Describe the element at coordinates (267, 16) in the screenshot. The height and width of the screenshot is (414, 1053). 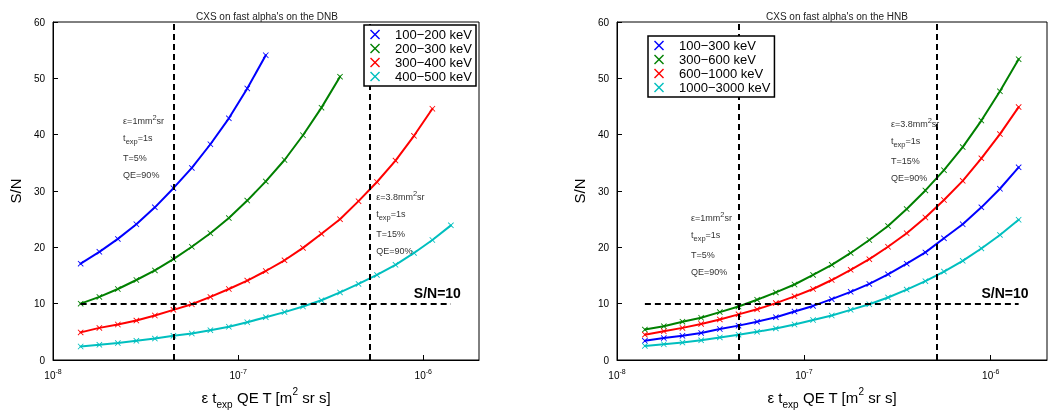
I see `chart-title: CXS on fast alpha's on the DNB` at that location.